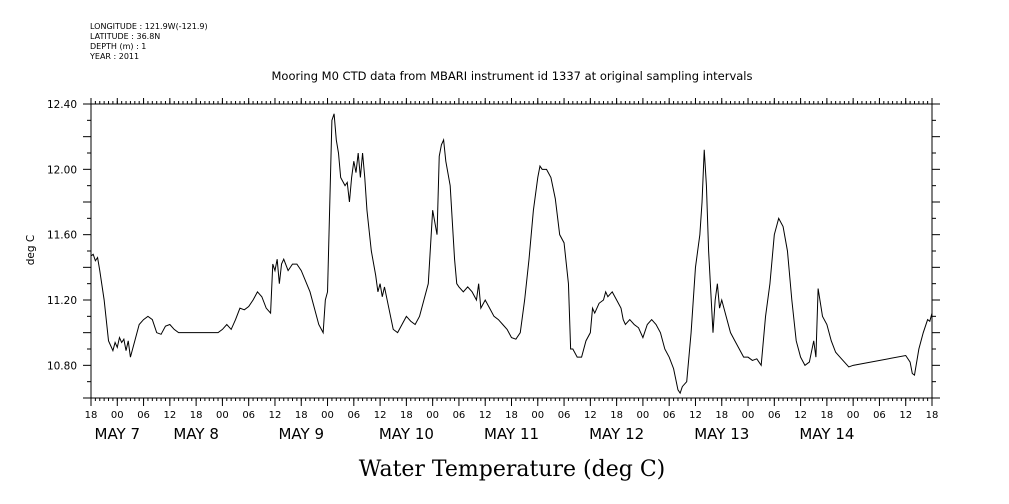 The width and height of the screenshot is (1009, 504). I want to click on meta-depth: DEPTH (m) : 1, so click(118, 46).